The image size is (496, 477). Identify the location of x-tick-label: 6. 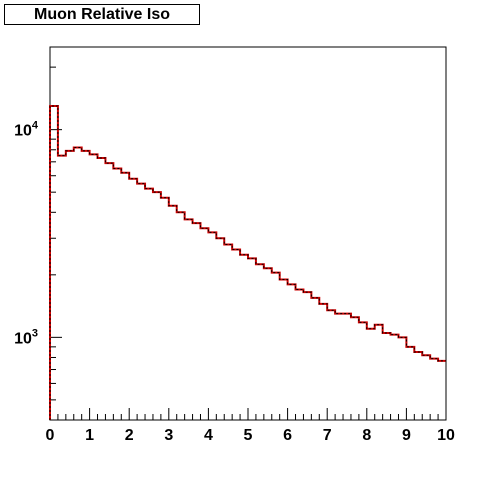
(287, 435).